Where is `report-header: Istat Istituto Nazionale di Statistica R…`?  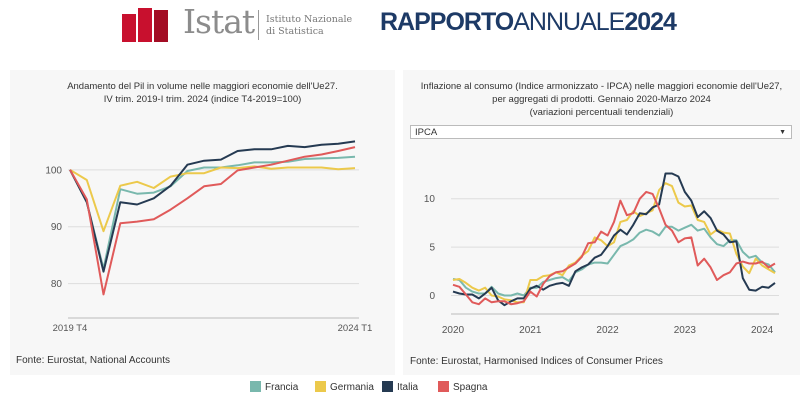
report-header: Istat Istituto Nazionale di Statistica R… is located at coordinates (406, 24).